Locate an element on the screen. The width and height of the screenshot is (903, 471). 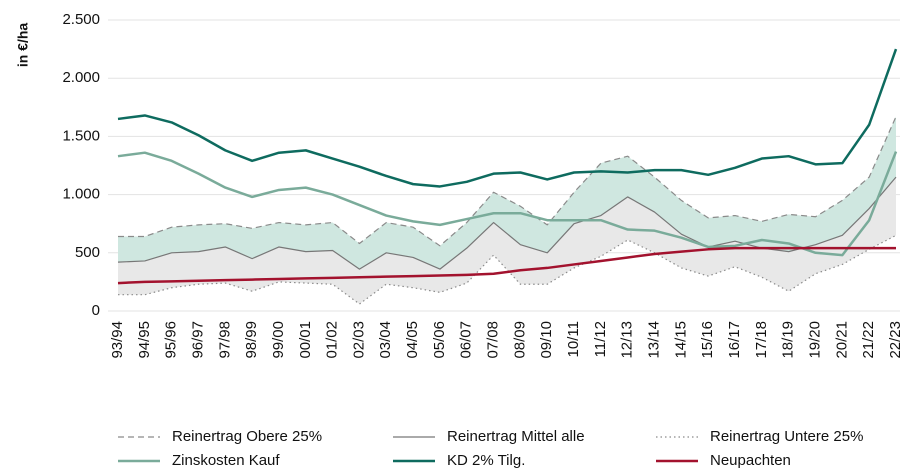
y-tick-label: 2.000 is located at coordinates (81, 77).